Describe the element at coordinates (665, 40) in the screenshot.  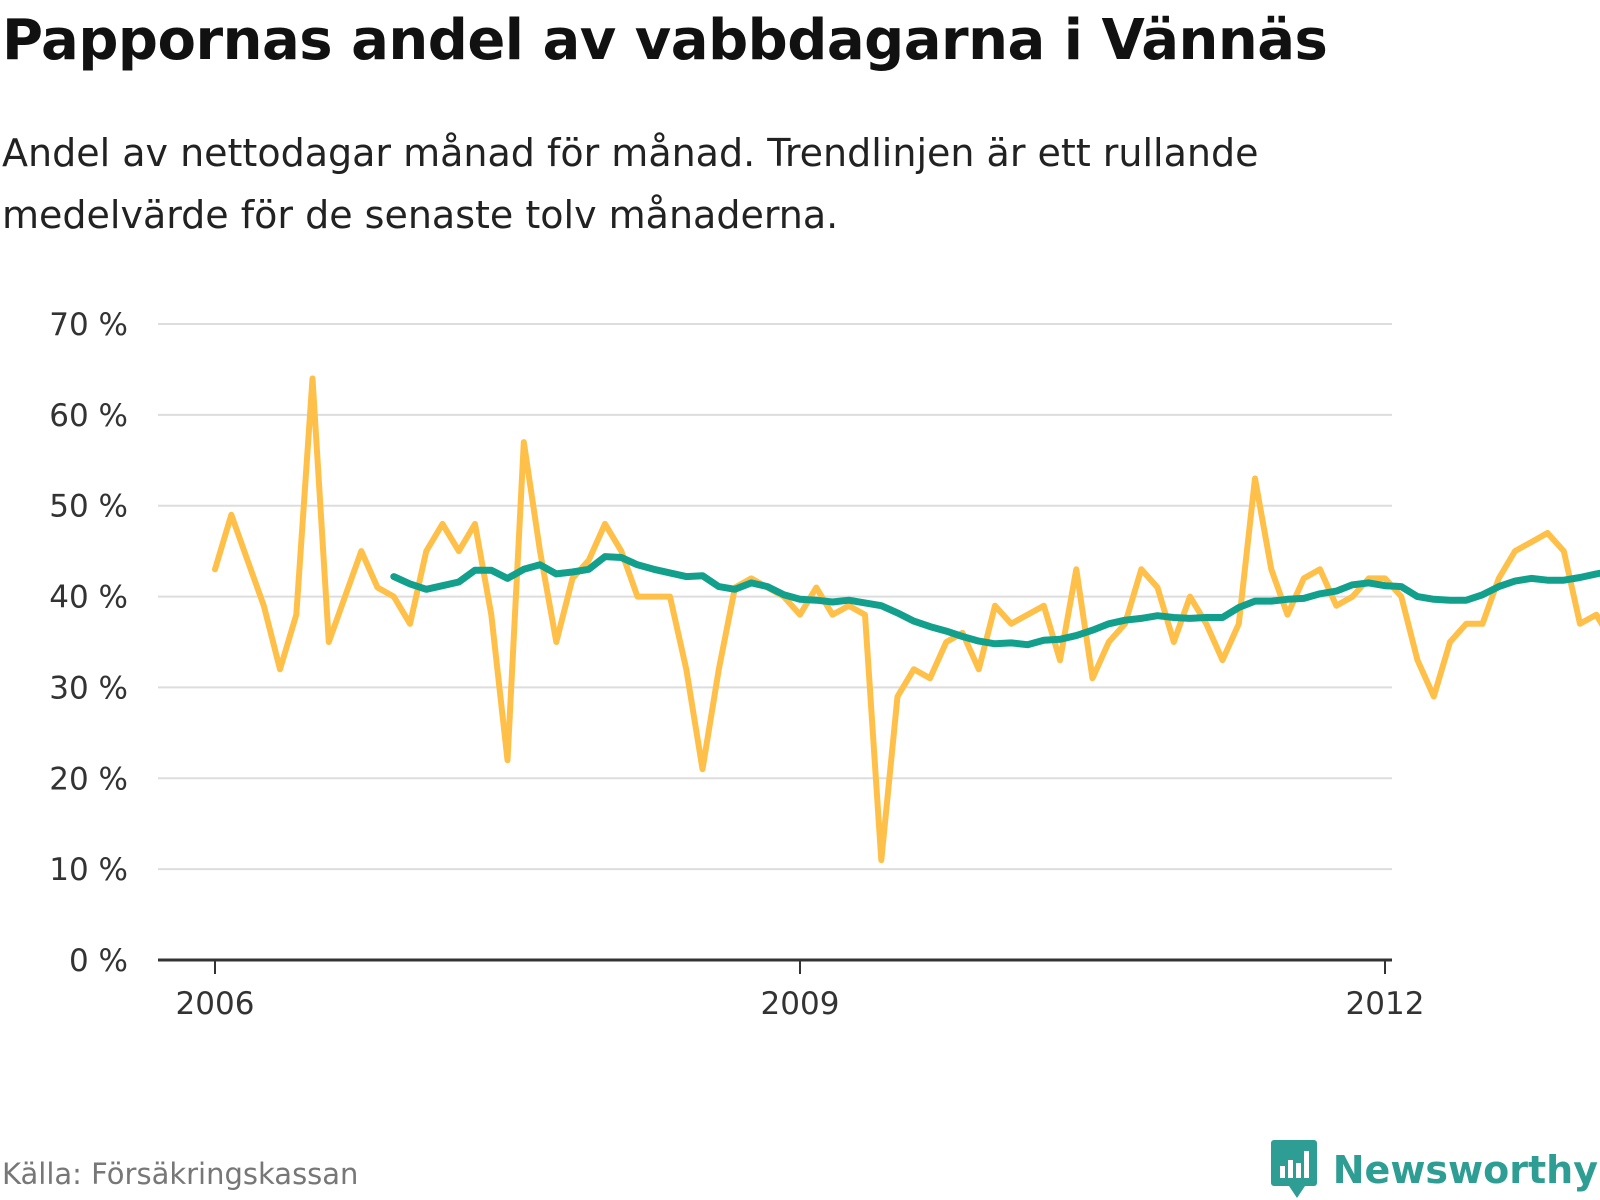
I see `chart-title: Pappornas andel av vabbdagarna i Vännäs` at that location.